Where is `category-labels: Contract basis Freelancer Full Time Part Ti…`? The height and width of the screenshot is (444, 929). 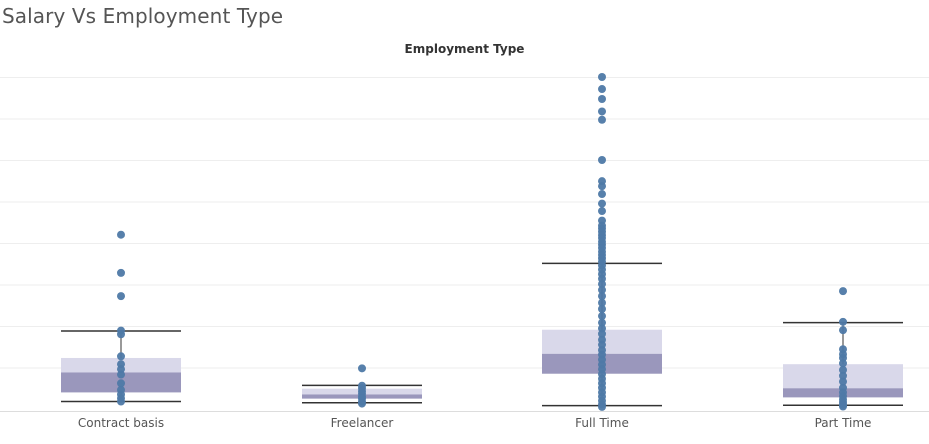
category-labels: Contract basis Freelancer Full Time Part Ti… is located at coordinates (475, 423).